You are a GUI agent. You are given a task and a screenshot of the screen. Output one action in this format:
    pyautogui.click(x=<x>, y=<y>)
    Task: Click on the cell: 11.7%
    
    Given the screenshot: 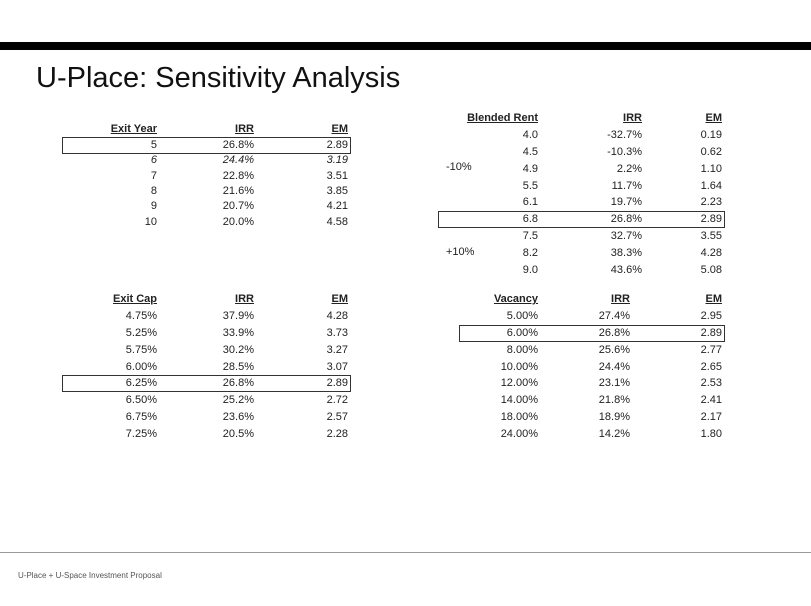 What is the action you would take?
    pyautogui.click(x=626, y=185)
    